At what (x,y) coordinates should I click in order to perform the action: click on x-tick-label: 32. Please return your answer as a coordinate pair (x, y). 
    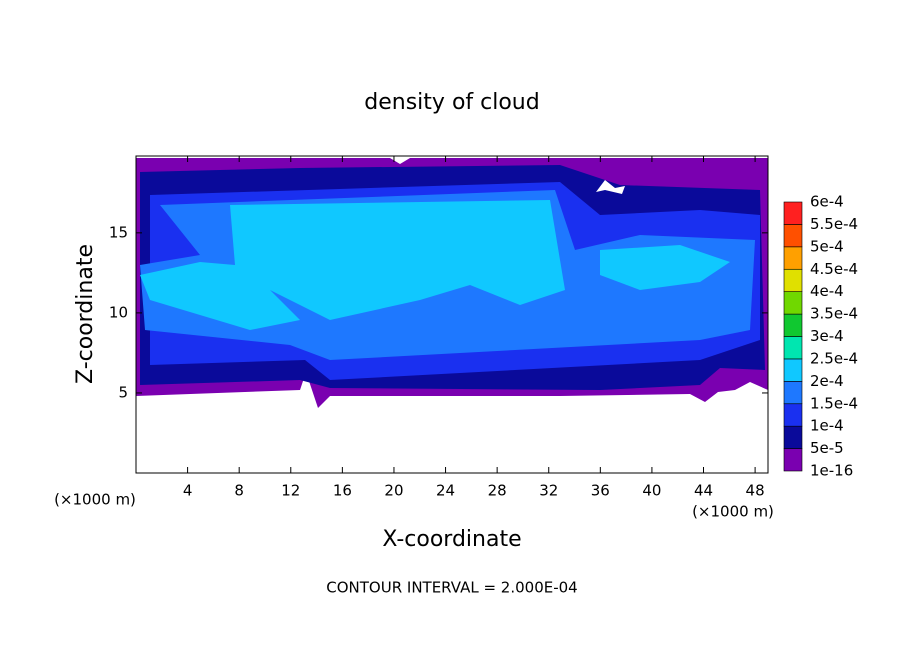
    Looking at the image, I should click on (548, 491).